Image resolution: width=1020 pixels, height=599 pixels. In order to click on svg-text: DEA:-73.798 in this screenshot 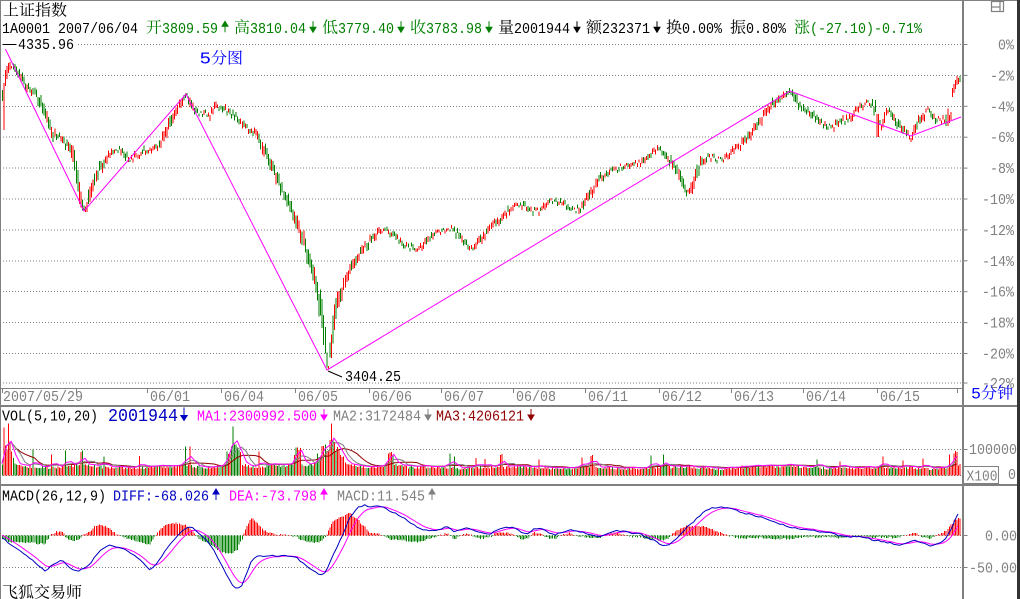, I will do `click(273, 497)`.